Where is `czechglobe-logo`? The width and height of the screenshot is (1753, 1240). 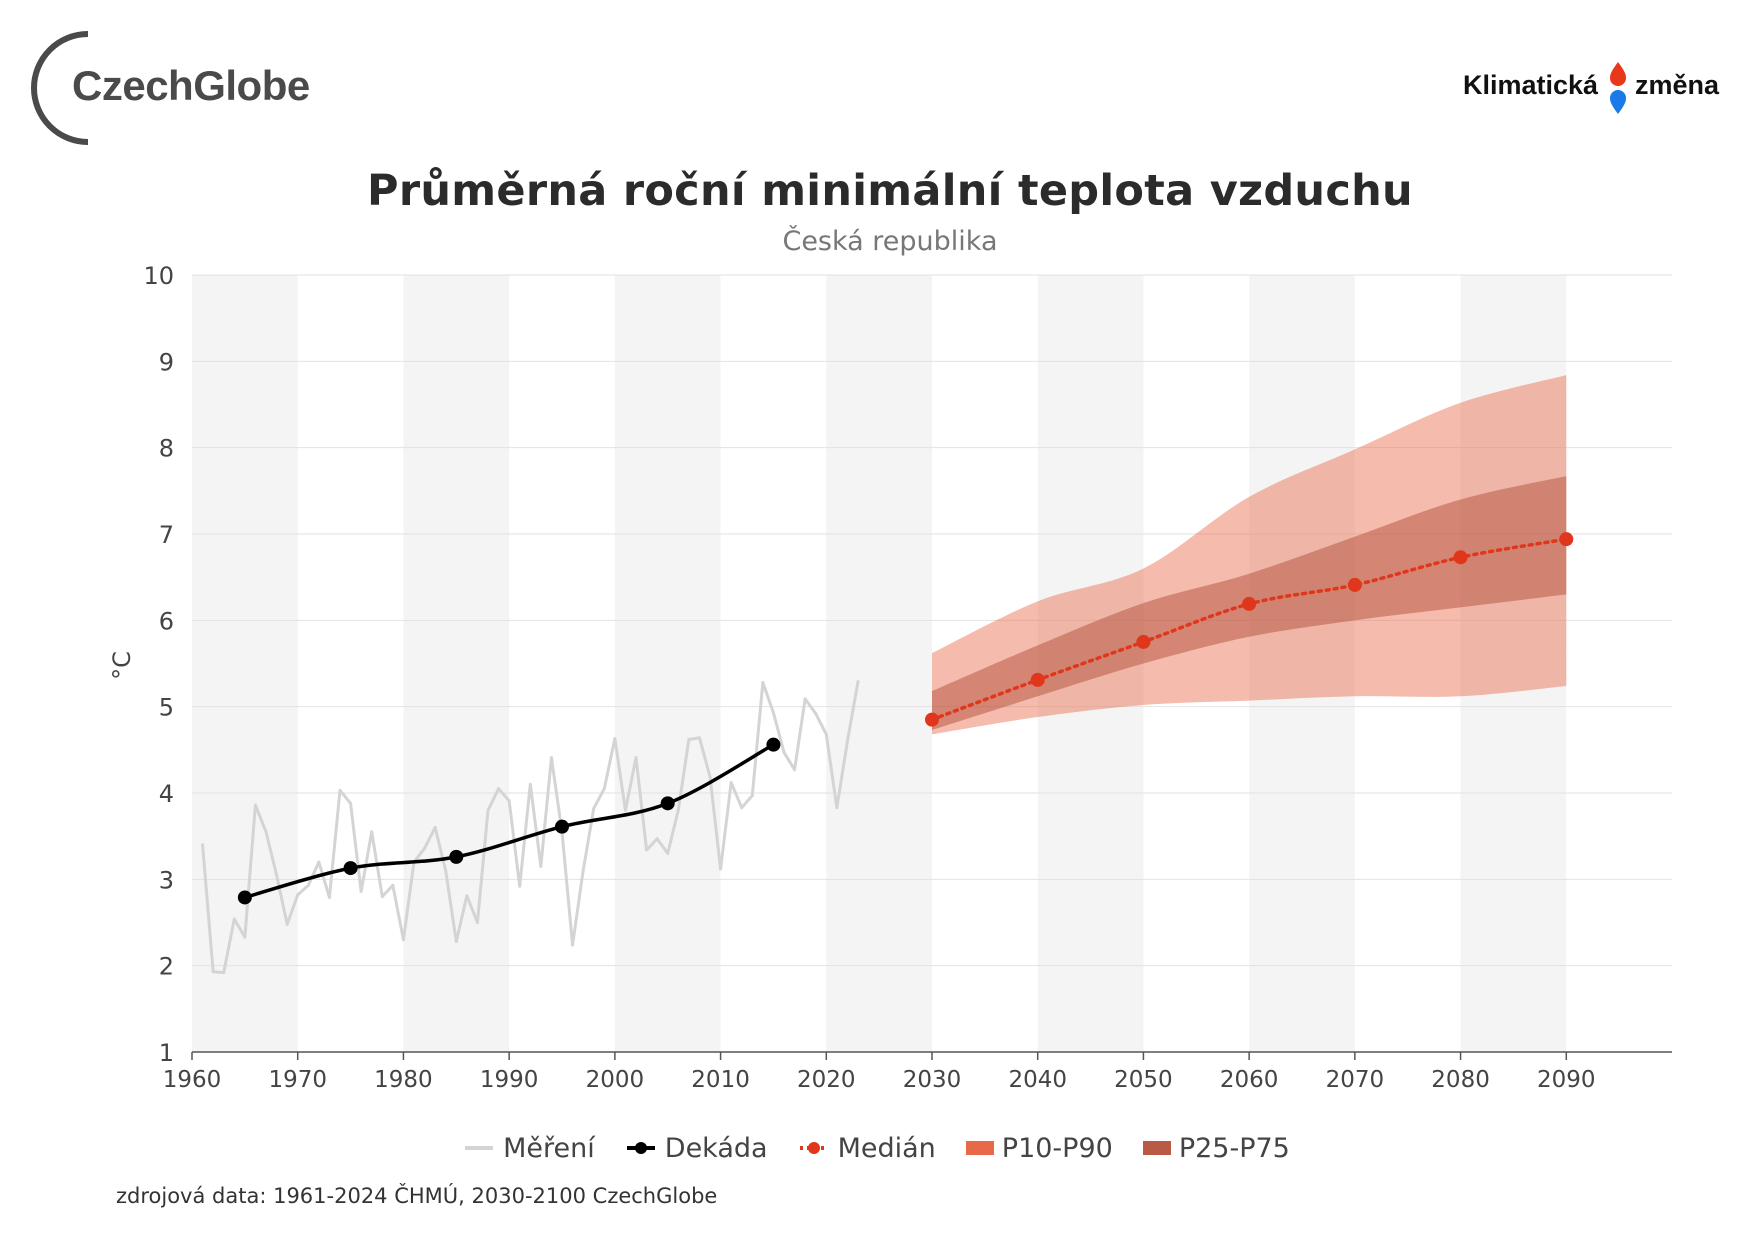
czechglobe-logo is located at coordinates (60, 88).